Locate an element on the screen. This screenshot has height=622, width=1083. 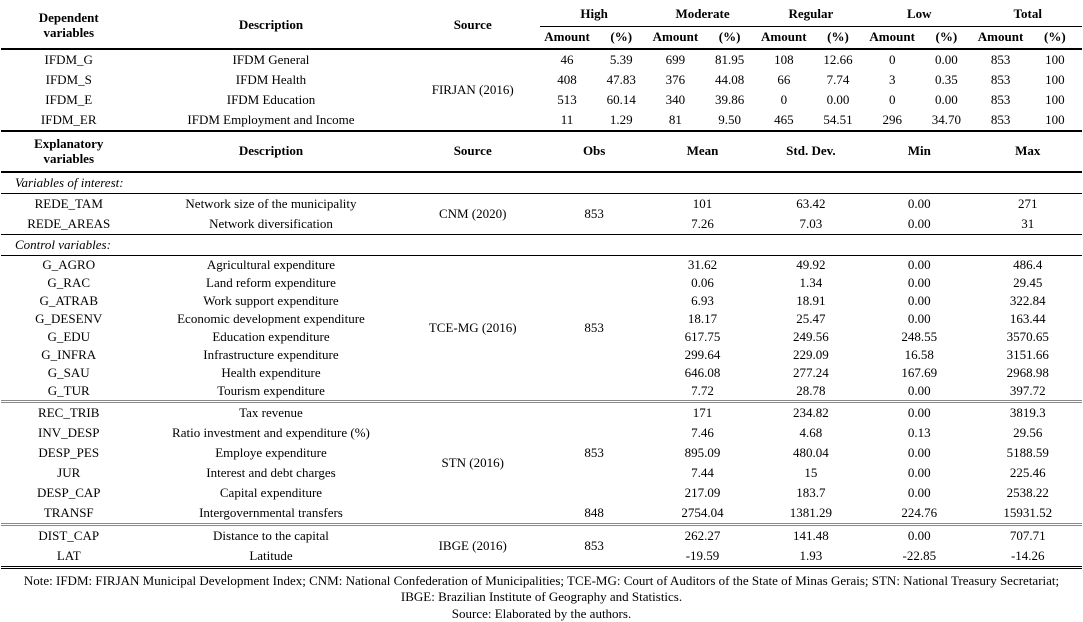
source-cell: STN (2016) is located at coordinates (472, 462).